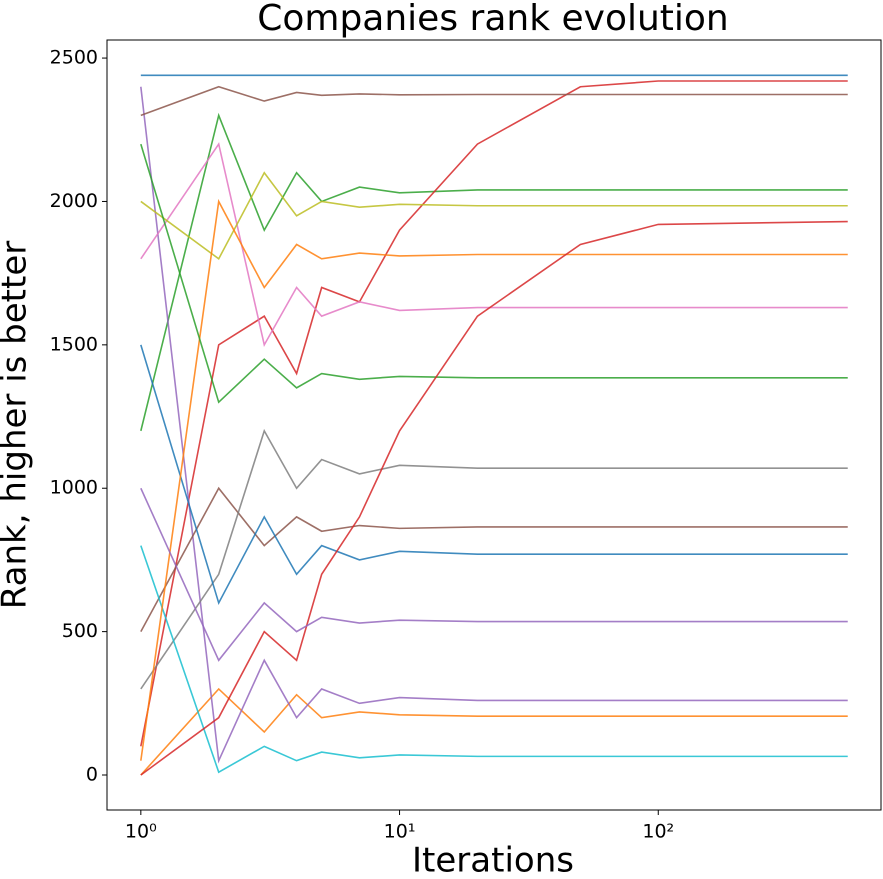  I want to click on x-tick-label: 10⁰, so click(141, 832).